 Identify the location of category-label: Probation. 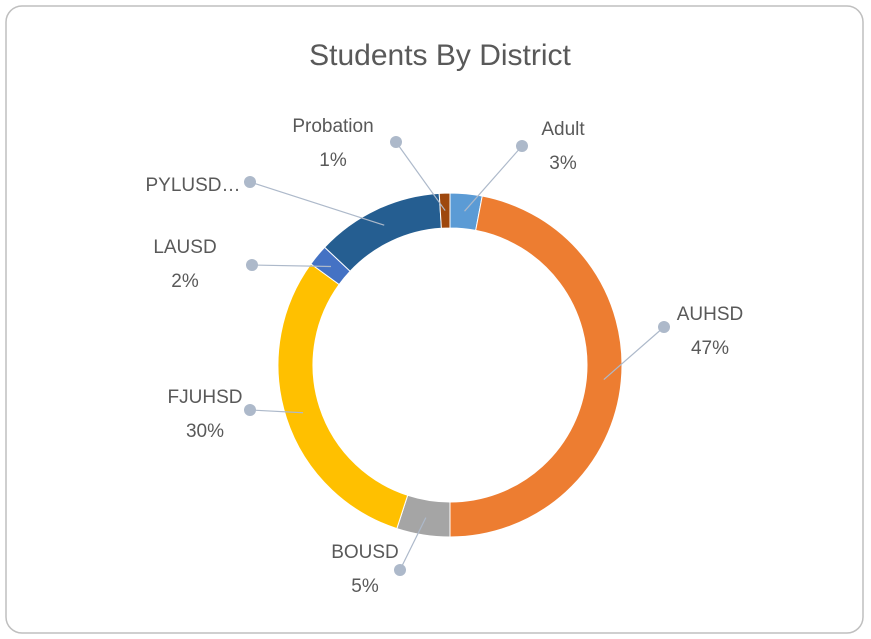
(332, 126).